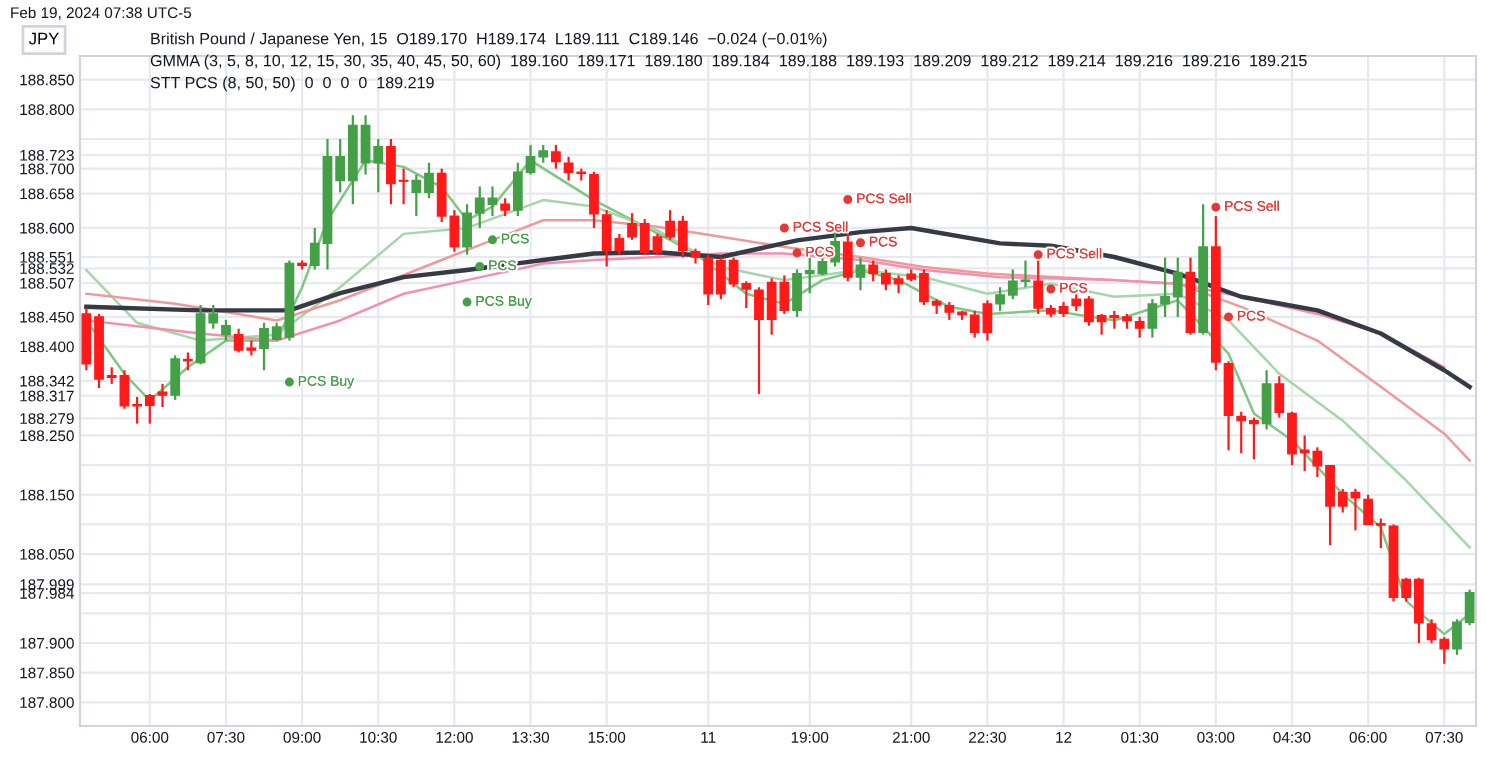 The width and height of the screenshot is (1486, 780). What do you see at coordinates (292, 84) in the screenshot?
I see `annotation: STT PCS (8, 50, 50) 0 0 0 0 189.219` at bounding box center [292, 84].